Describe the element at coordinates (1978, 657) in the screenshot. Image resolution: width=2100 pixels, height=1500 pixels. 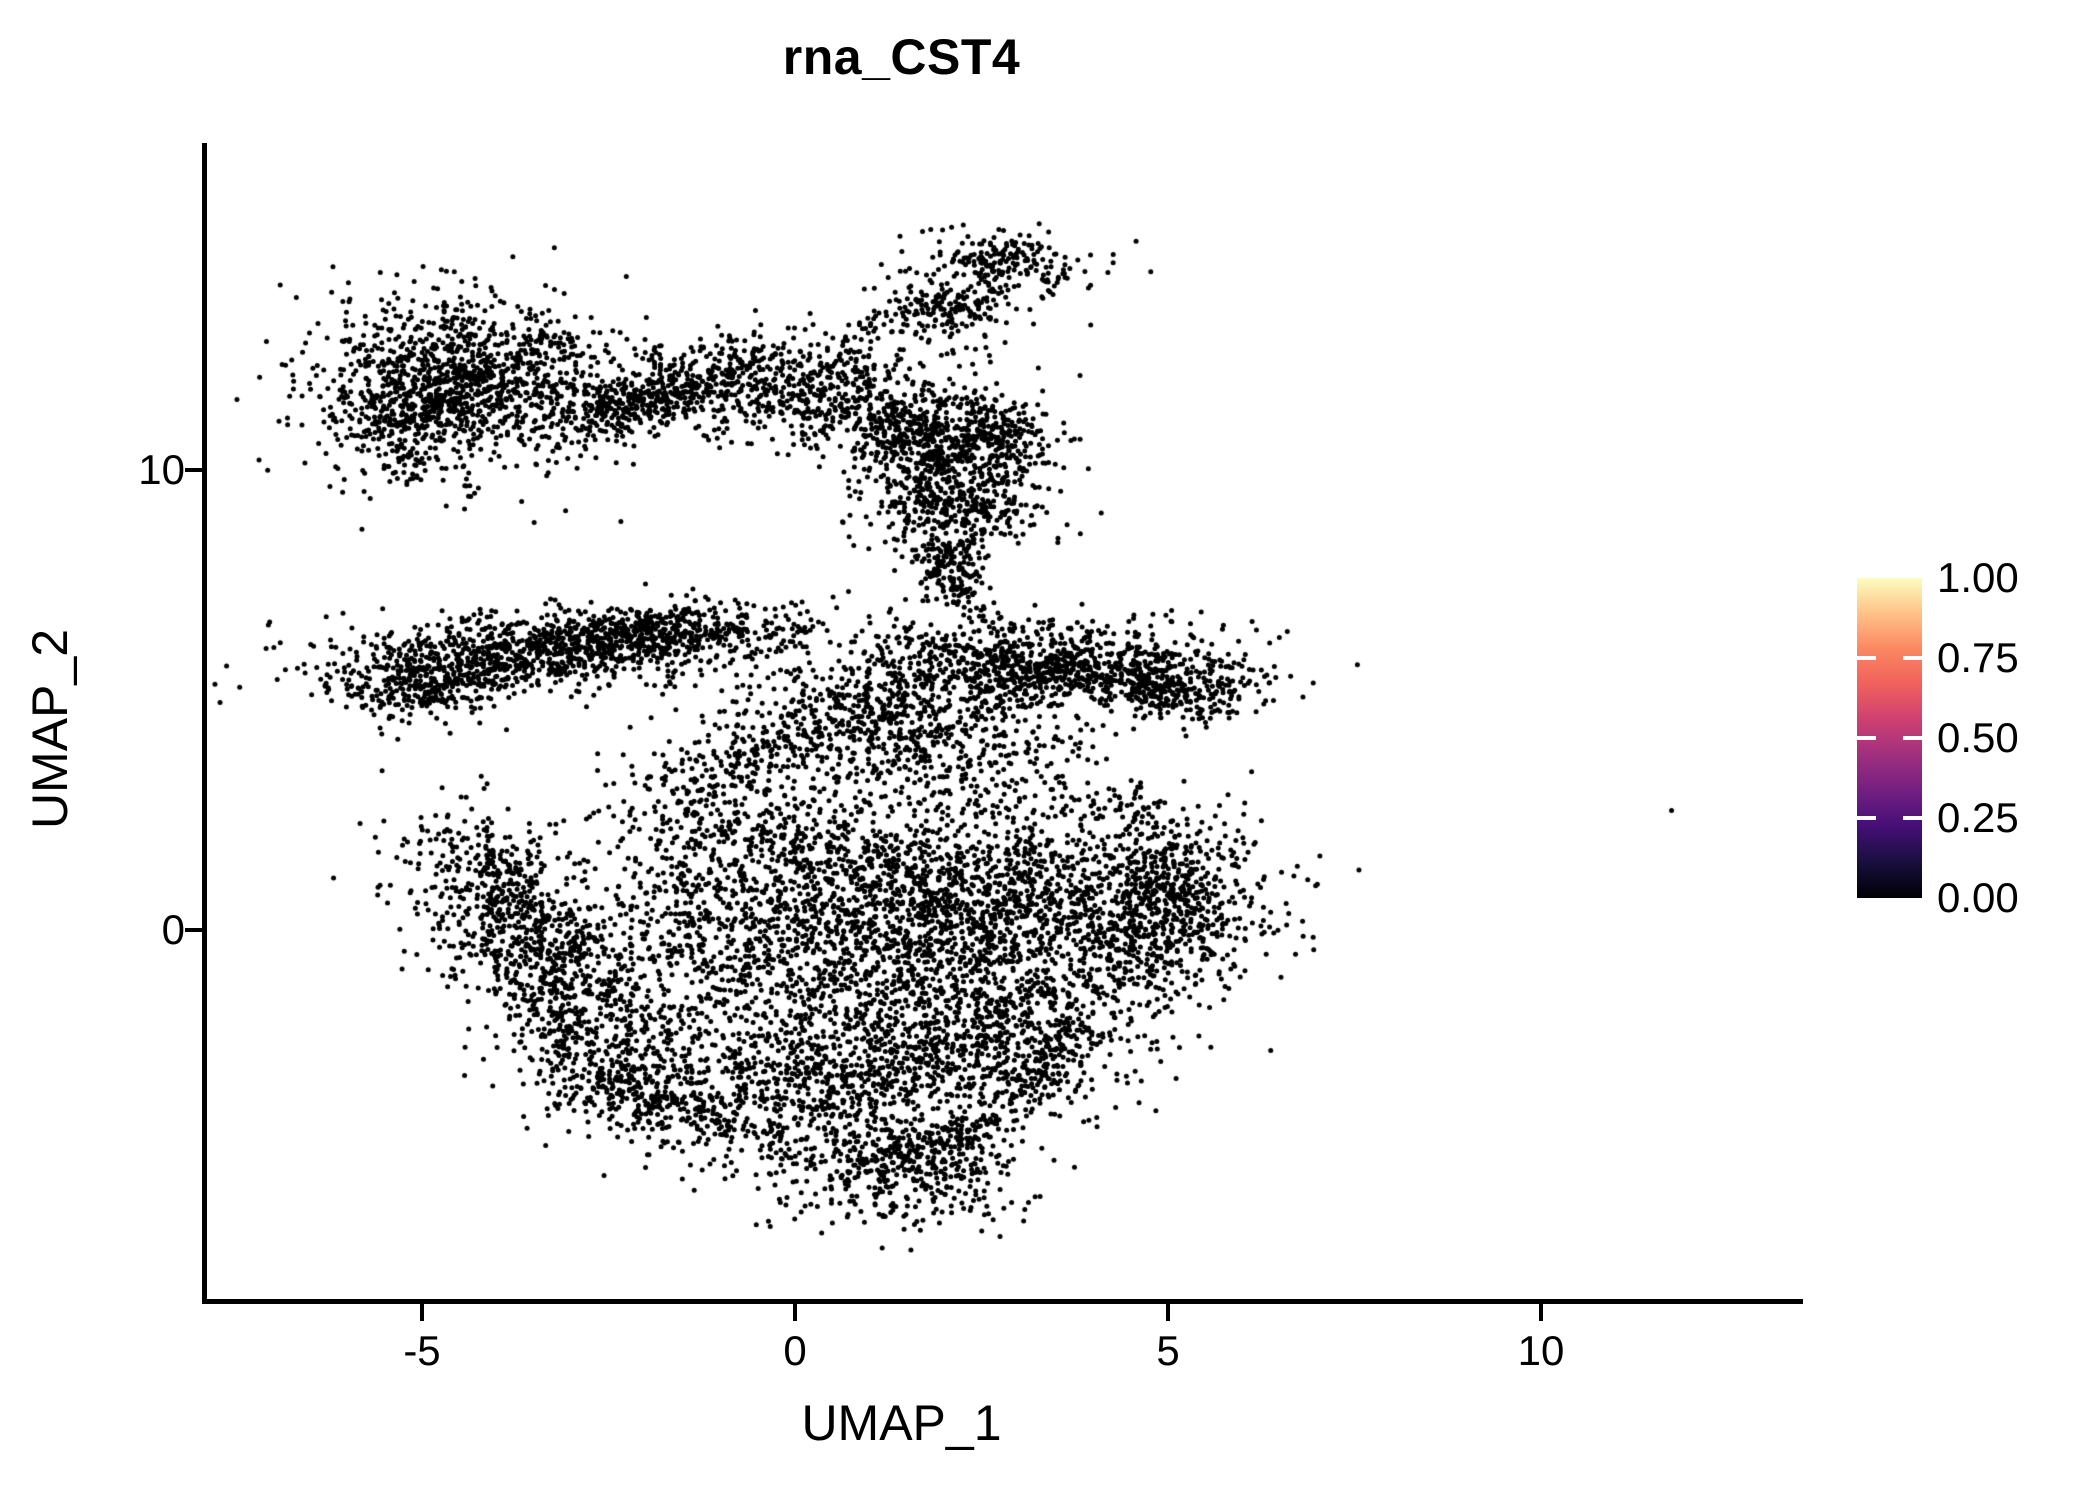
I see `colorbar-tick-label: 0.75` at that location.